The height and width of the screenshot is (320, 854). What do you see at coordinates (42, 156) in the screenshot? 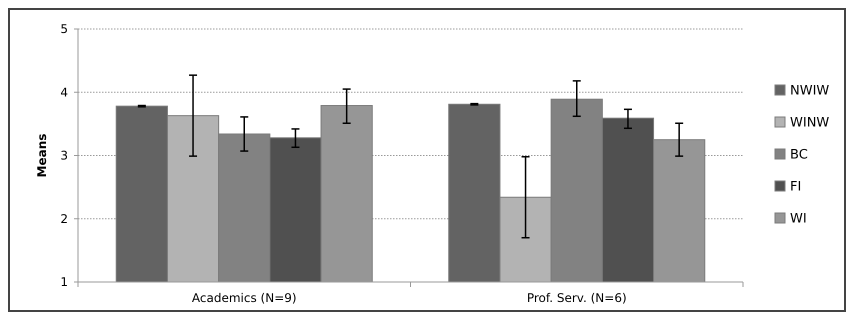
I see `y-axis-title: Means` at bounding box center [42, 156].